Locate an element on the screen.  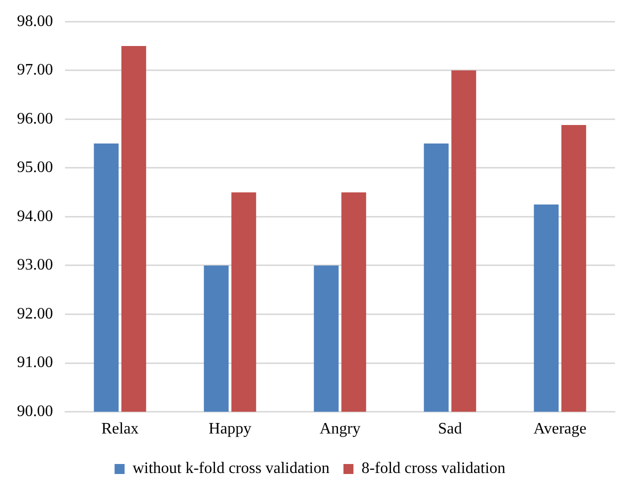
legend-label: without k-fold cross validation is located at coordinates (231, 469).